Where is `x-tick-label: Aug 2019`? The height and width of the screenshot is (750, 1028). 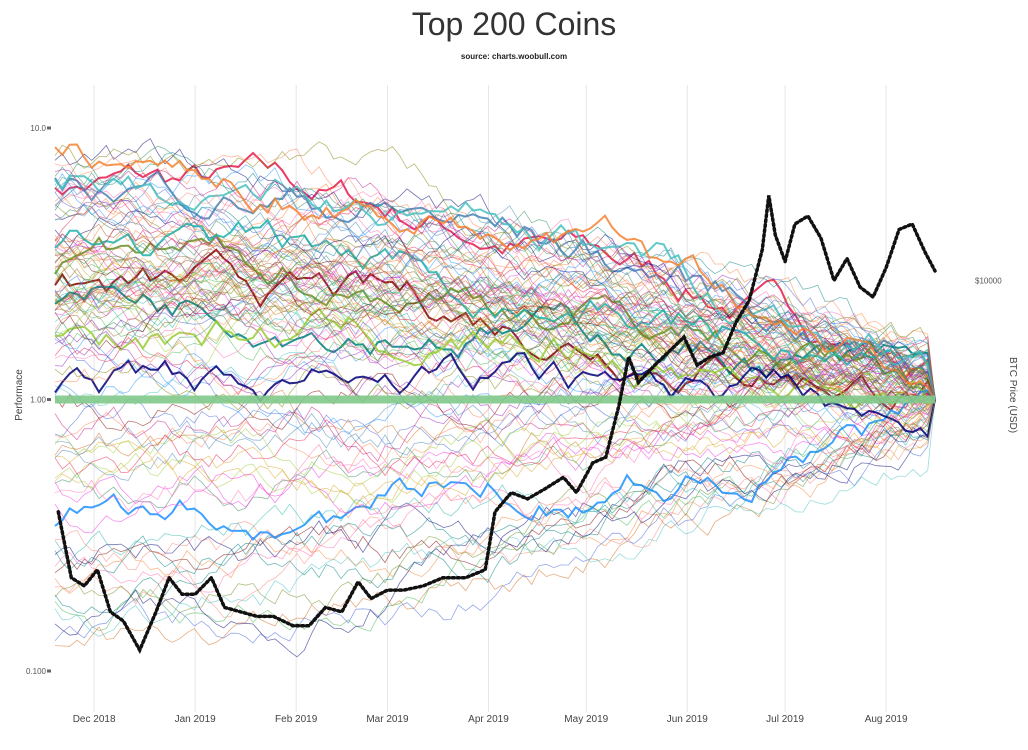
x-tick-label: Aug 2019 is located at coordinates (886, 719).